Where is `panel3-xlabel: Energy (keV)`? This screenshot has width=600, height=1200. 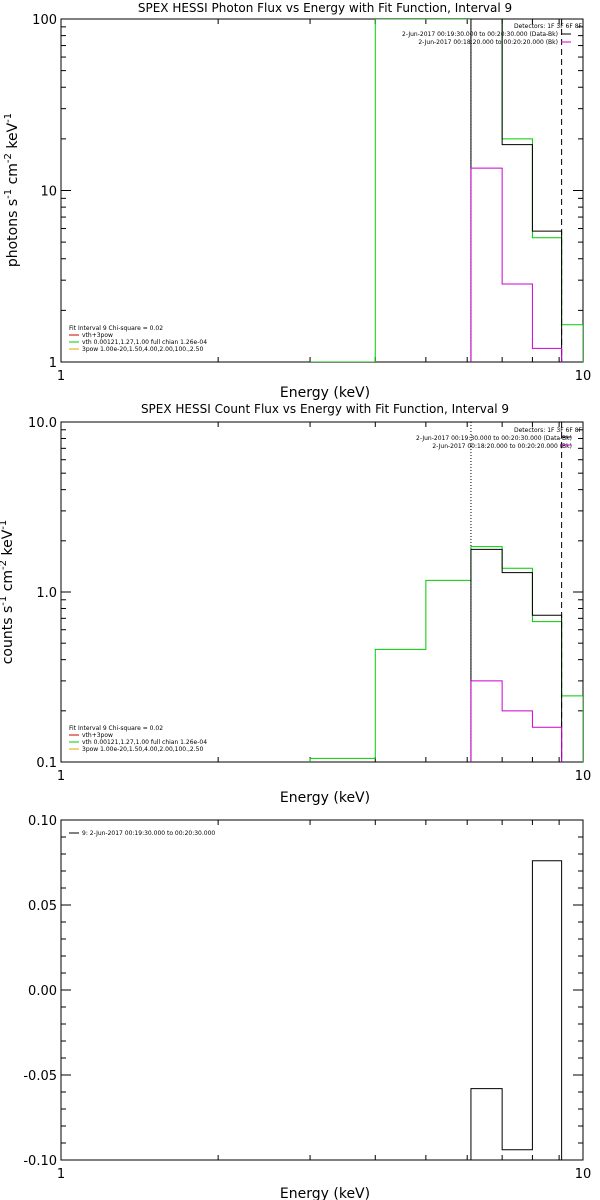 panel3-xlabel: Energy (keV) is located at coordinates (325, 1193).